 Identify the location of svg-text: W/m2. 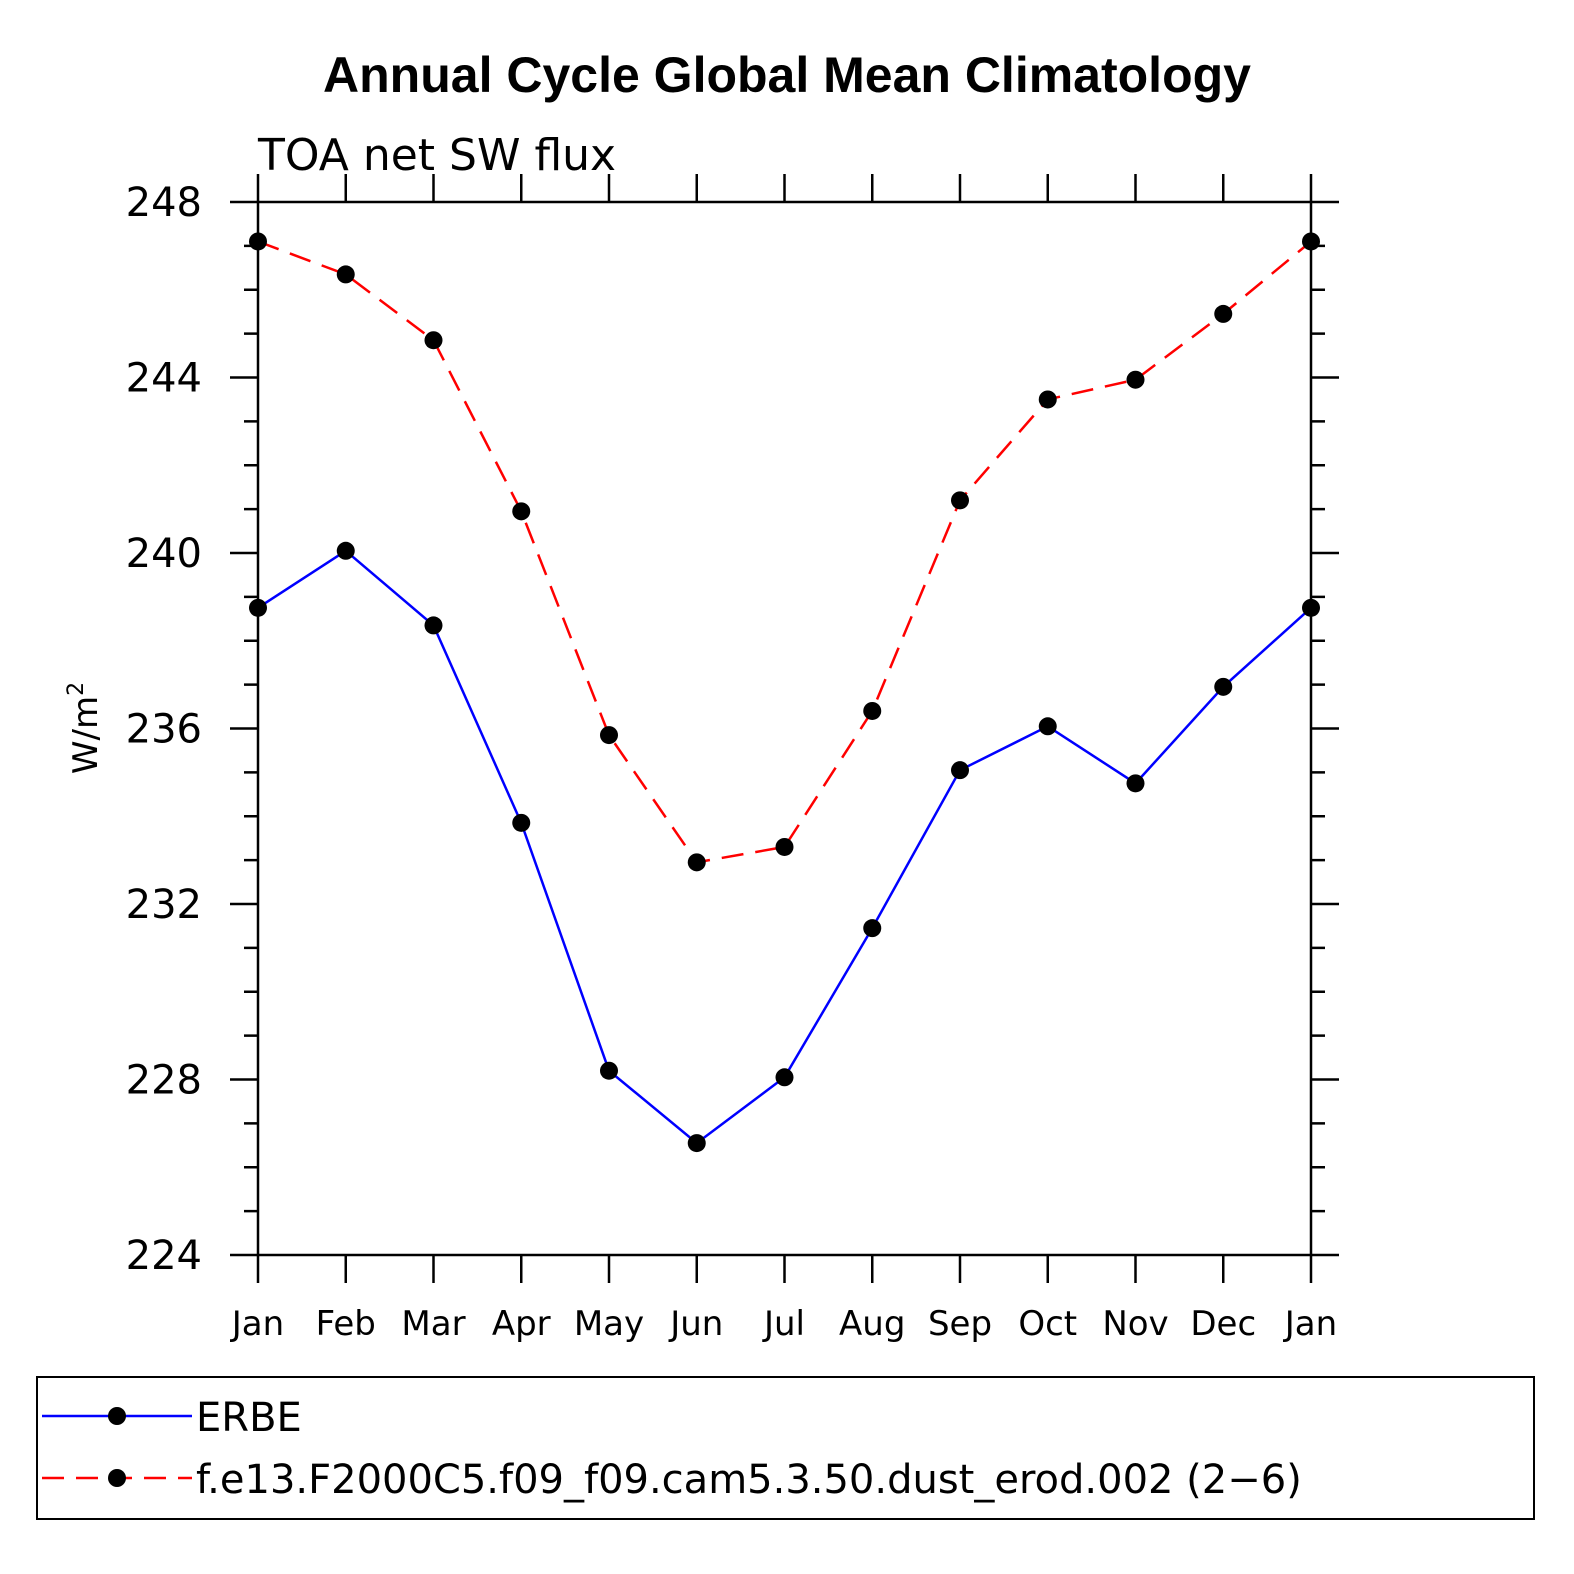
(85, 728).